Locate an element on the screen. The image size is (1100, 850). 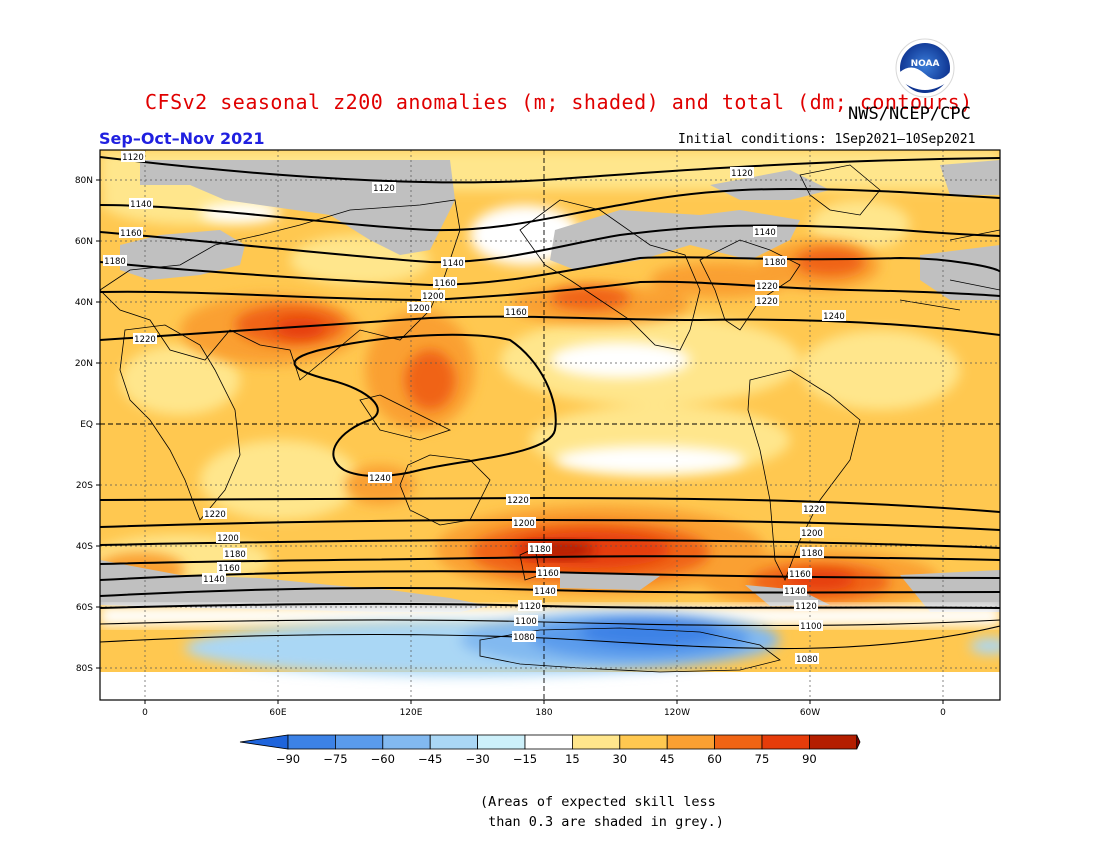
lon-label: 120W is located at coordinates (677, 713).